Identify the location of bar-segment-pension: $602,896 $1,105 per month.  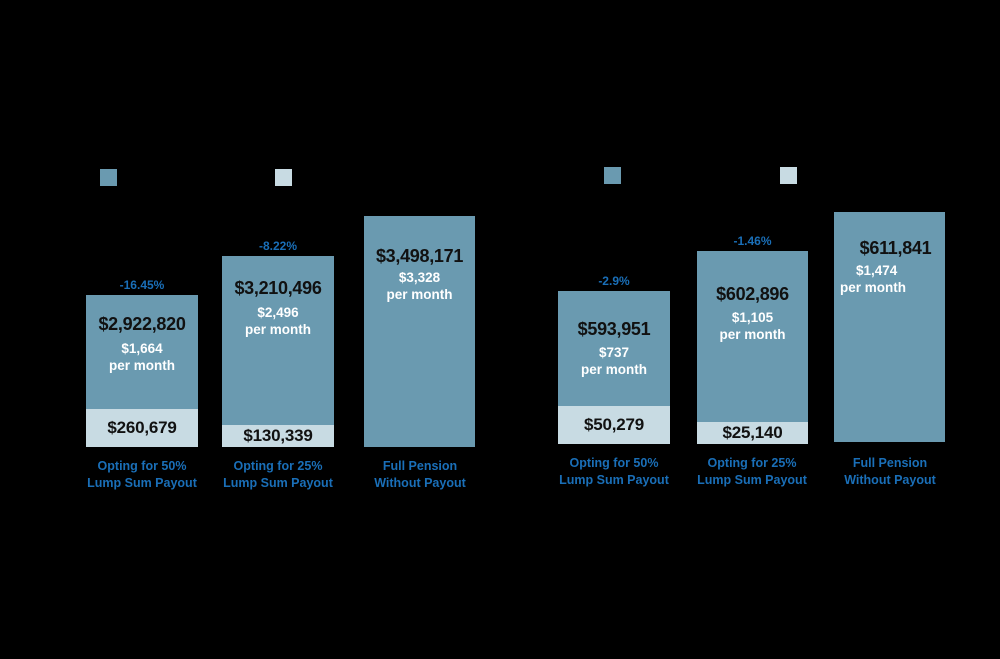
(752, 336).